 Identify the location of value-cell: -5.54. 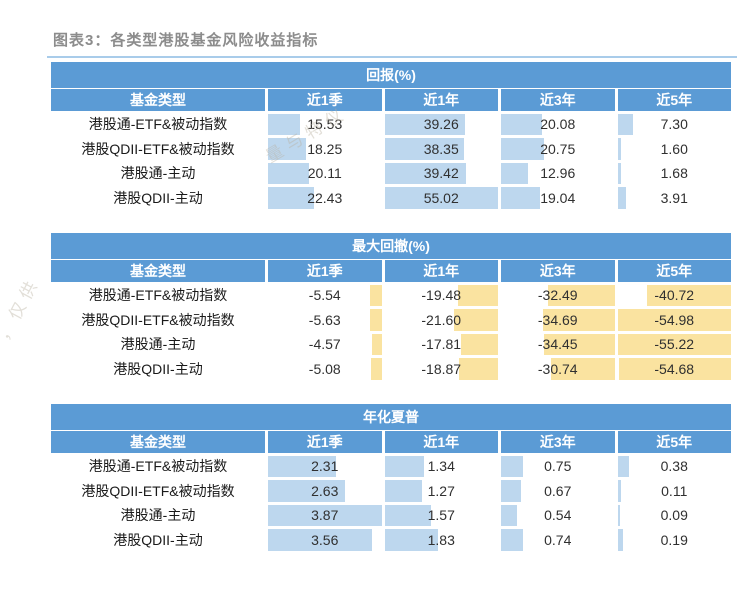
(325, 295).